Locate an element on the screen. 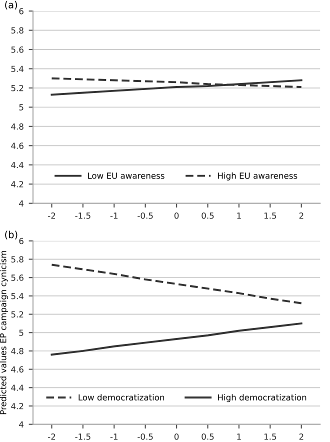 This screenshot has width=330, height=442. legend-label: Low democratization is located at coordinates (121, 397).